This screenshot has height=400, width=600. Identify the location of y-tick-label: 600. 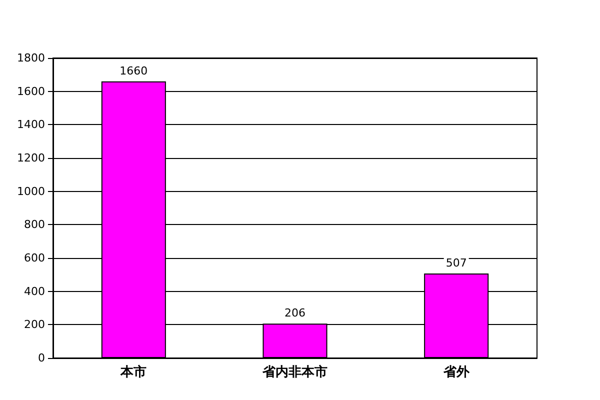
(34, 258).